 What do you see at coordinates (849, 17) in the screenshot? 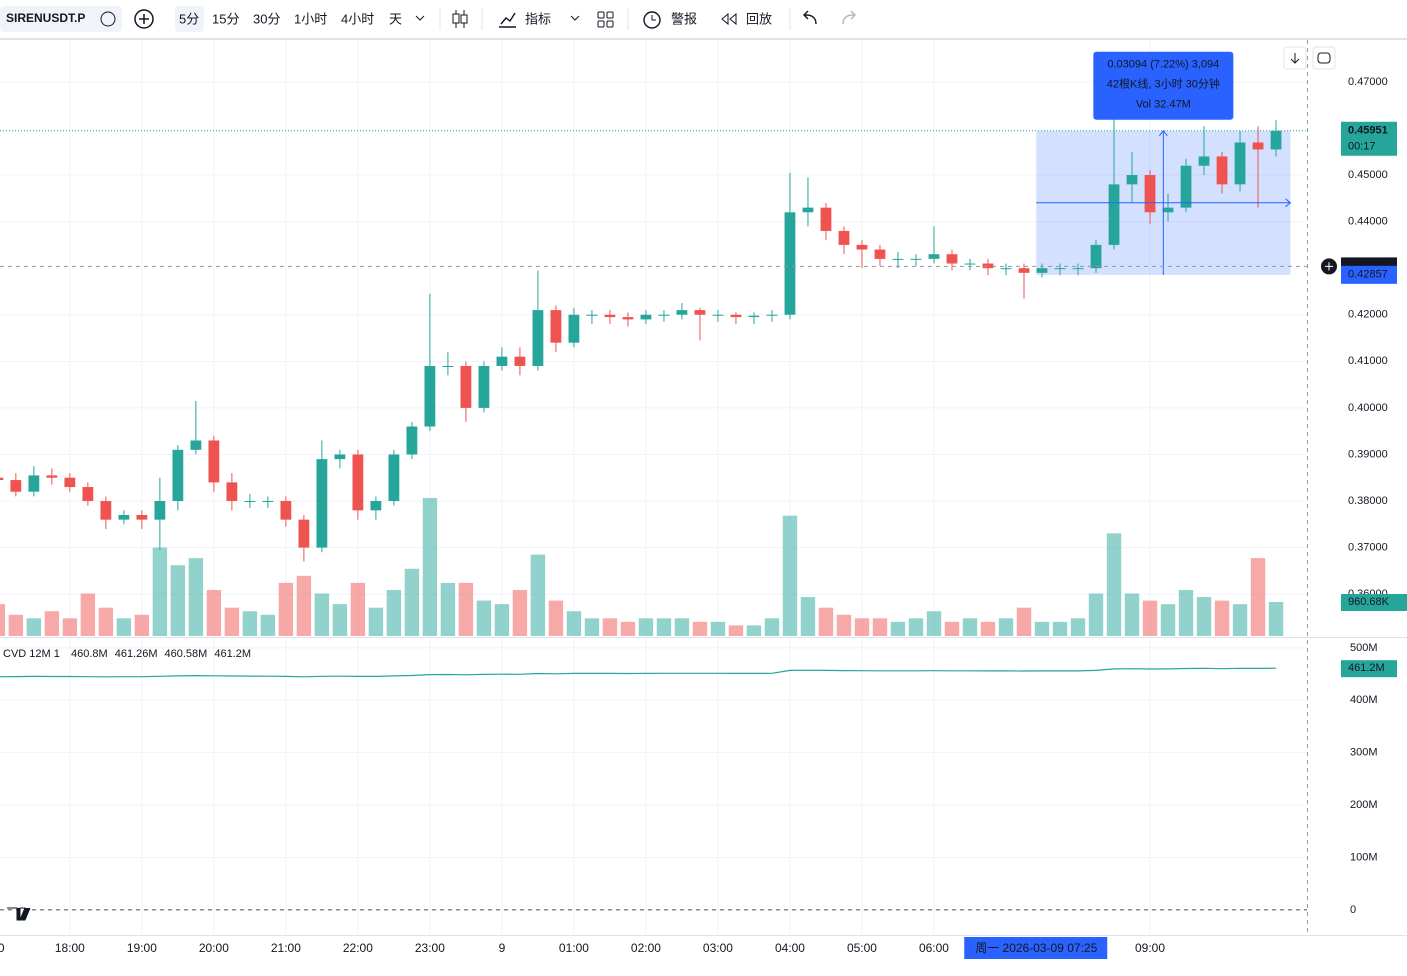
I see `redo-button` at bounding box center [849, 17].